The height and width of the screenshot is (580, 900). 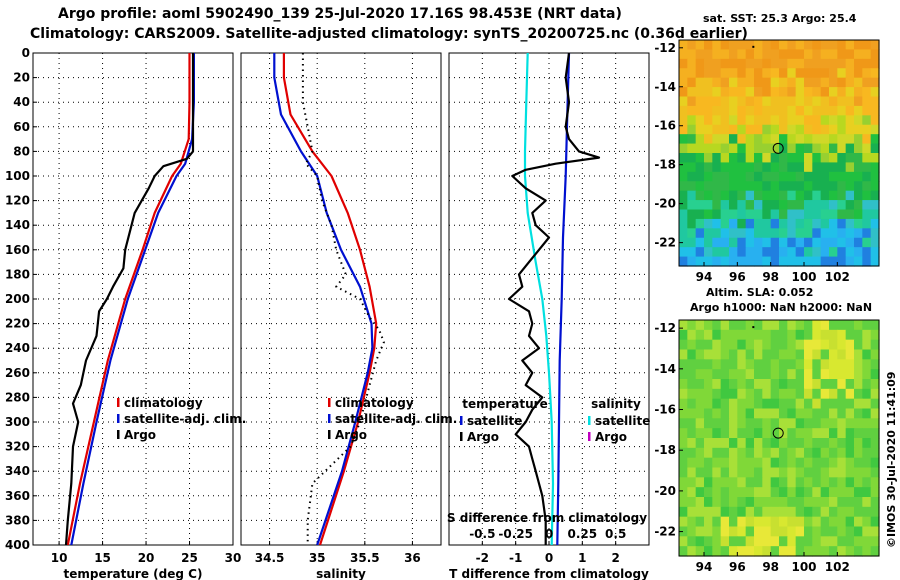 I want to click on sla-map: 94 96 98 100 102 -12 -14 -16 -18 -20 -22, so click(x=767, y=446).